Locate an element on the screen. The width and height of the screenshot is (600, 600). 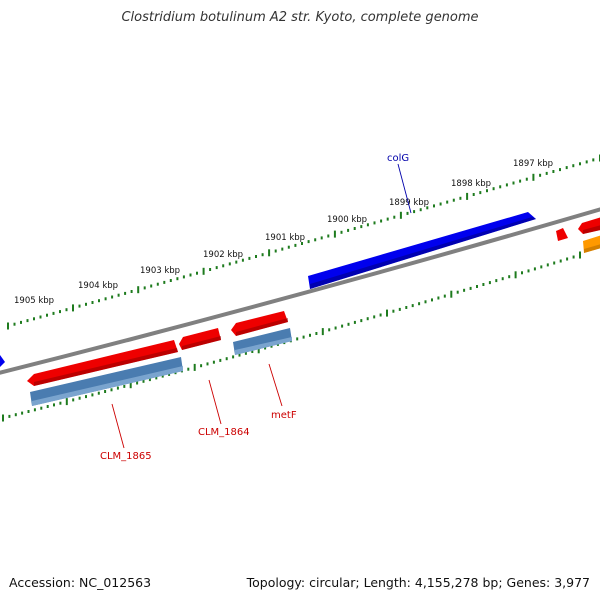
feature-small-red is located at coordinates (562, 234).